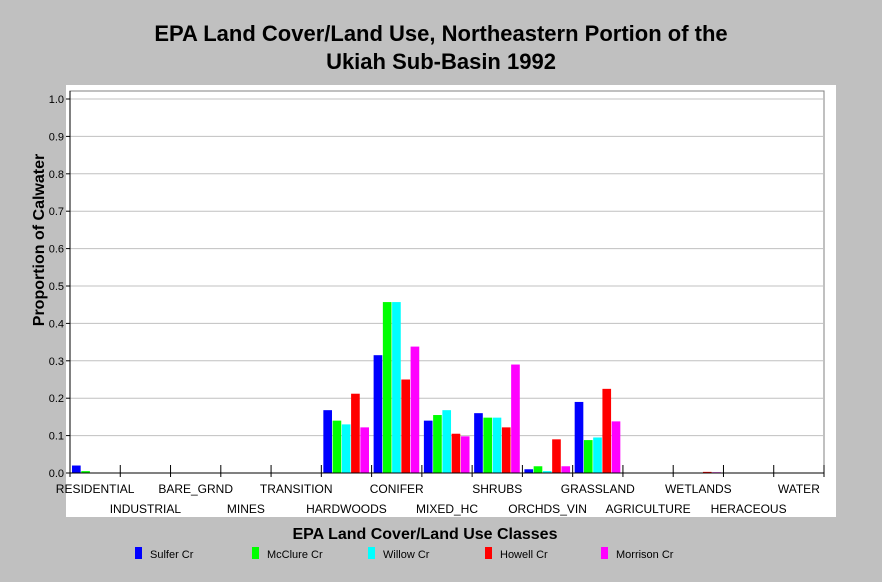  Describe the element at coordinates (56, 399) in the screenshot. I see `y-tick-label: 0.2` at that location.